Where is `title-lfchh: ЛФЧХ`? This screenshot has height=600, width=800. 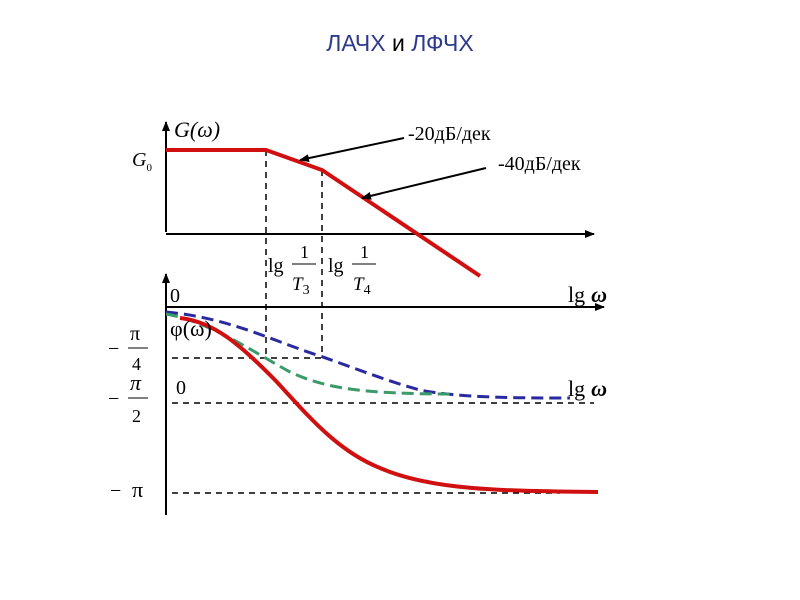
title-lfchh: ЛФЧХ is located at coordinates (442, 43).